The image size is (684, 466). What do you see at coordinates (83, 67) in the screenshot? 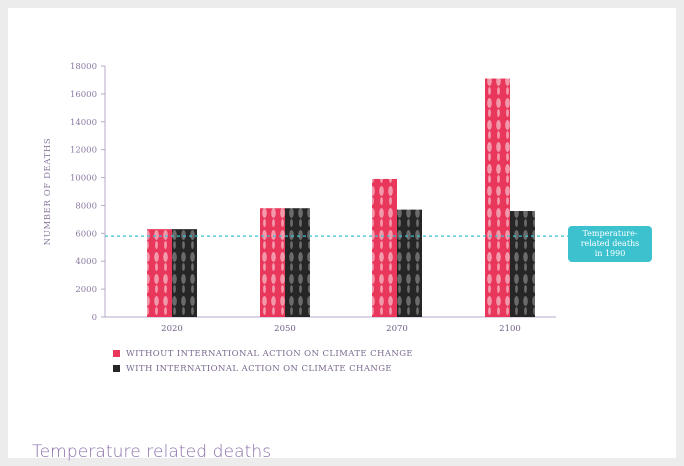
I see `y-tick-label: 18000` at bounding box center [83, 67].